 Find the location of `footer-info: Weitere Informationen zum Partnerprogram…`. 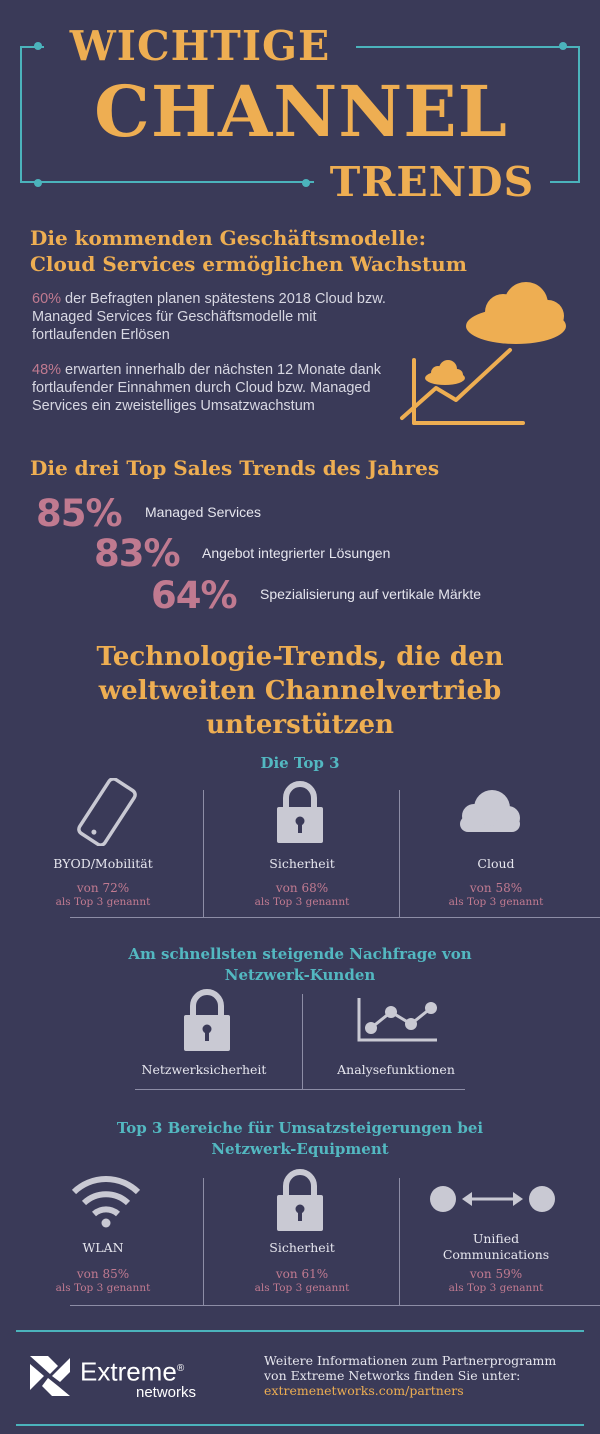

footer-info: Weitere Informationen zum Partnerprogram… is located at coordinates (429, 1375).